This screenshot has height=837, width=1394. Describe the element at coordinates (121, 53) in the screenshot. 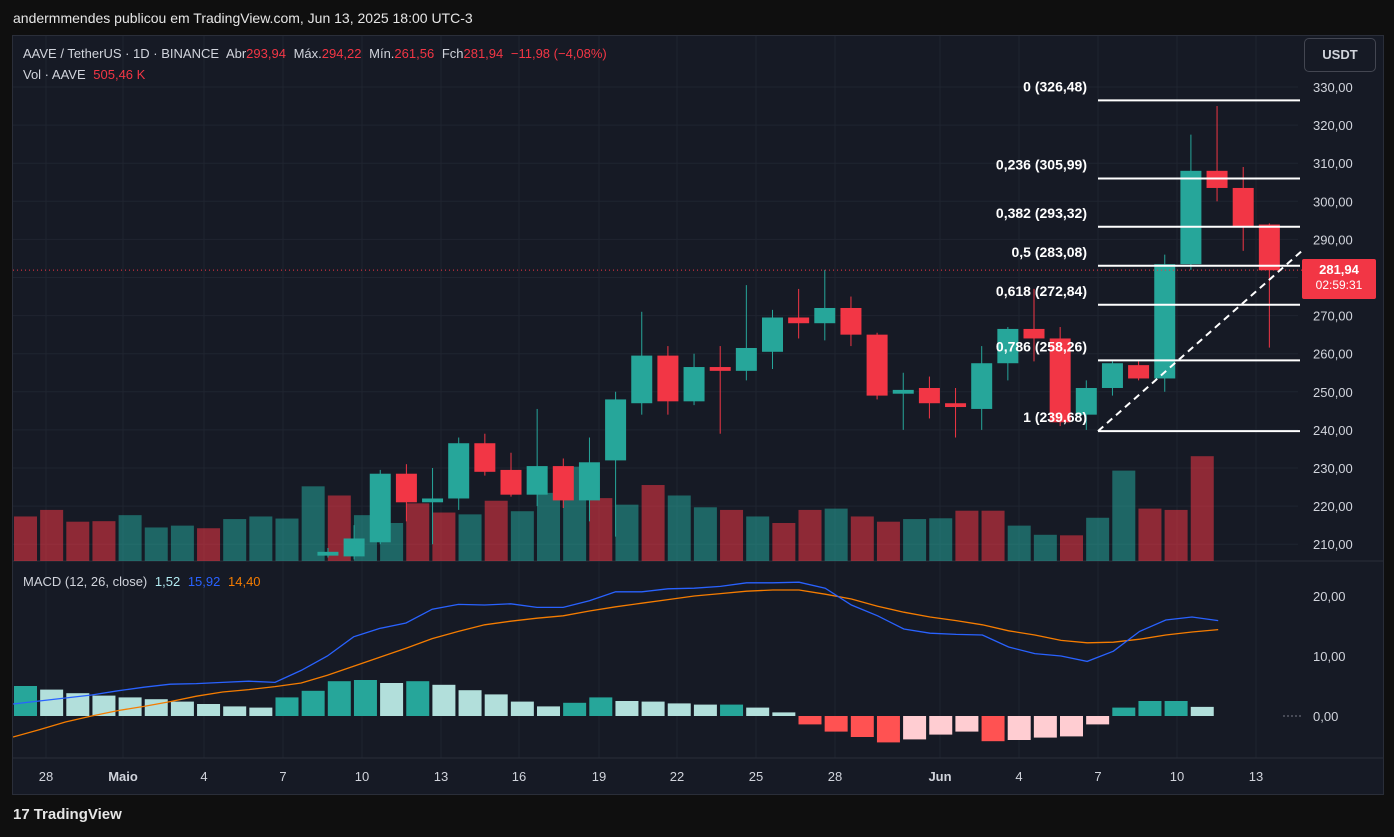

I see `symbol-name: AAVE / TetherUS · 1D · BINANCE` at that location.